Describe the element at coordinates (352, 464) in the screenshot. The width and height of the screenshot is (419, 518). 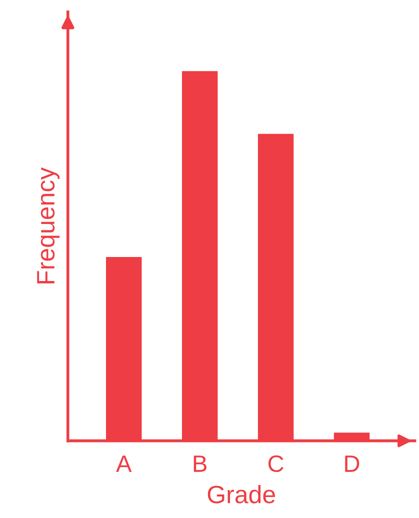
I see `x-tick-label: D` at that location.